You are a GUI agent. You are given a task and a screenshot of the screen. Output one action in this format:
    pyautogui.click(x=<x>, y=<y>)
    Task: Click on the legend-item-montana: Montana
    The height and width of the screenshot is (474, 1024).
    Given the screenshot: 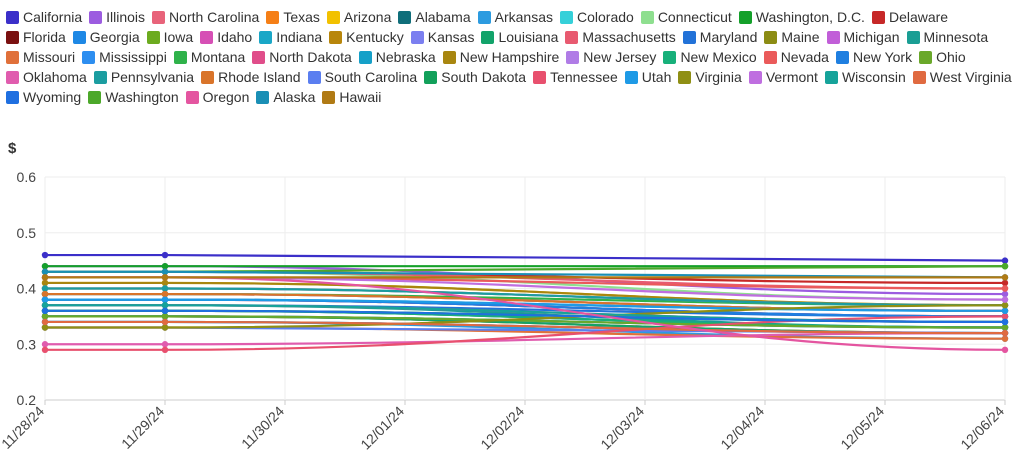 What is the action you would take?
    pyautogui.click(x=209, y=57)
    